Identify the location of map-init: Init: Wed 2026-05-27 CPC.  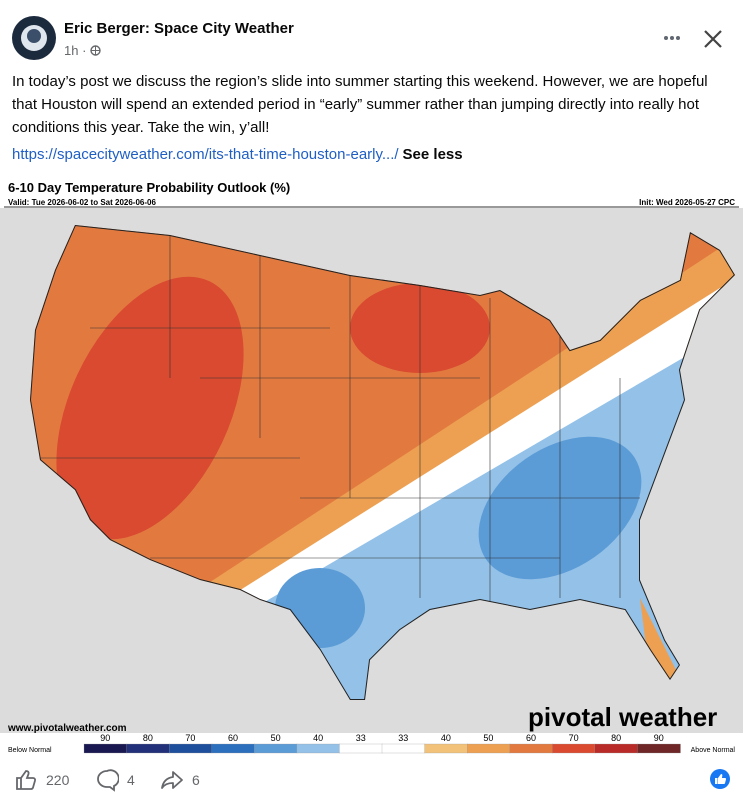
(687, 202).